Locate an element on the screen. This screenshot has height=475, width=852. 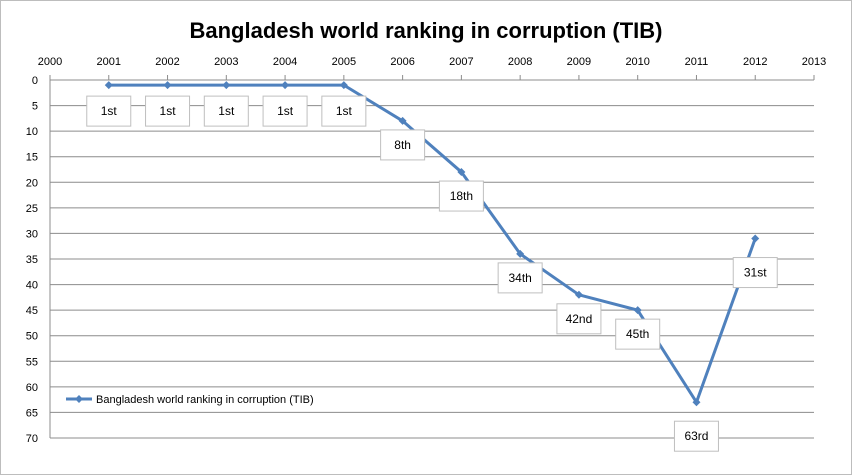
y-tick-label: 50 is located at coordinates (32, 337).